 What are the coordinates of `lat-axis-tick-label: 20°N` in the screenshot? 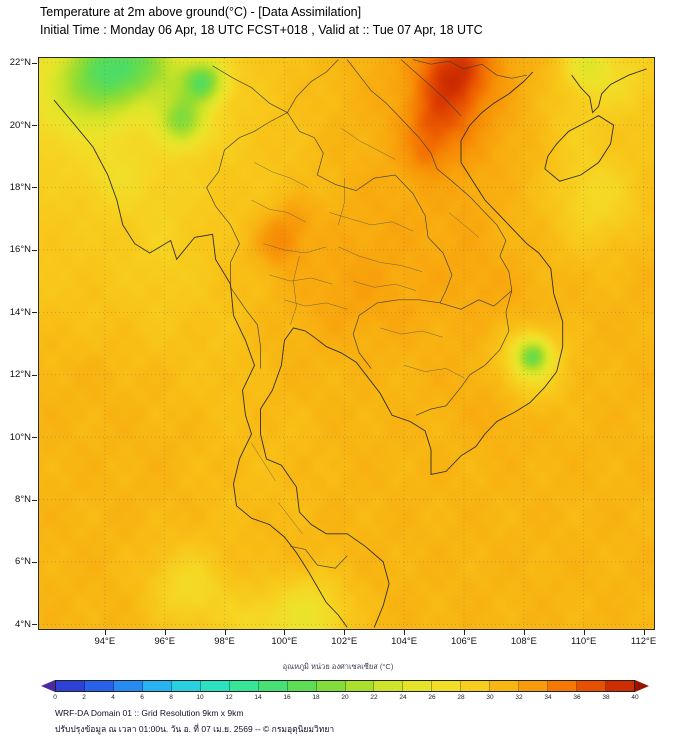 It's located at (20, 125).